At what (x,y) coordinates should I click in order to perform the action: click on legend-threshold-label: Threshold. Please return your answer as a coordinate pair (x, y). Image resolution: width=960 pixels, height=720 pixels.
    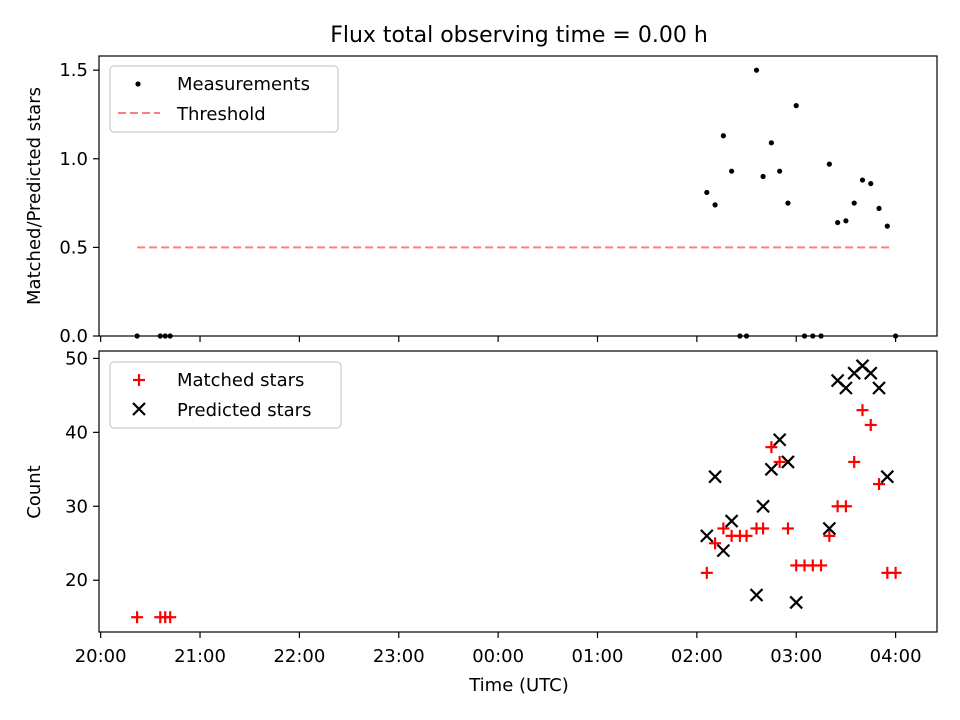
    Looking at the image, I should click on (221, 114).